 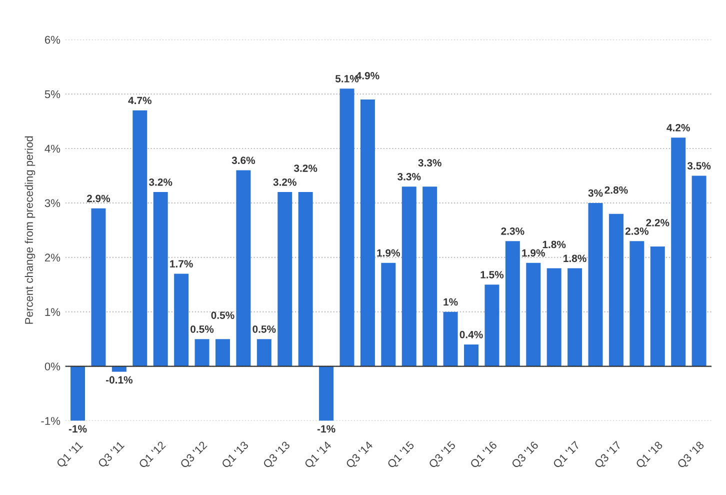 I want to click on x-tick-label: Q3 '17, so click(x=608, y=455).